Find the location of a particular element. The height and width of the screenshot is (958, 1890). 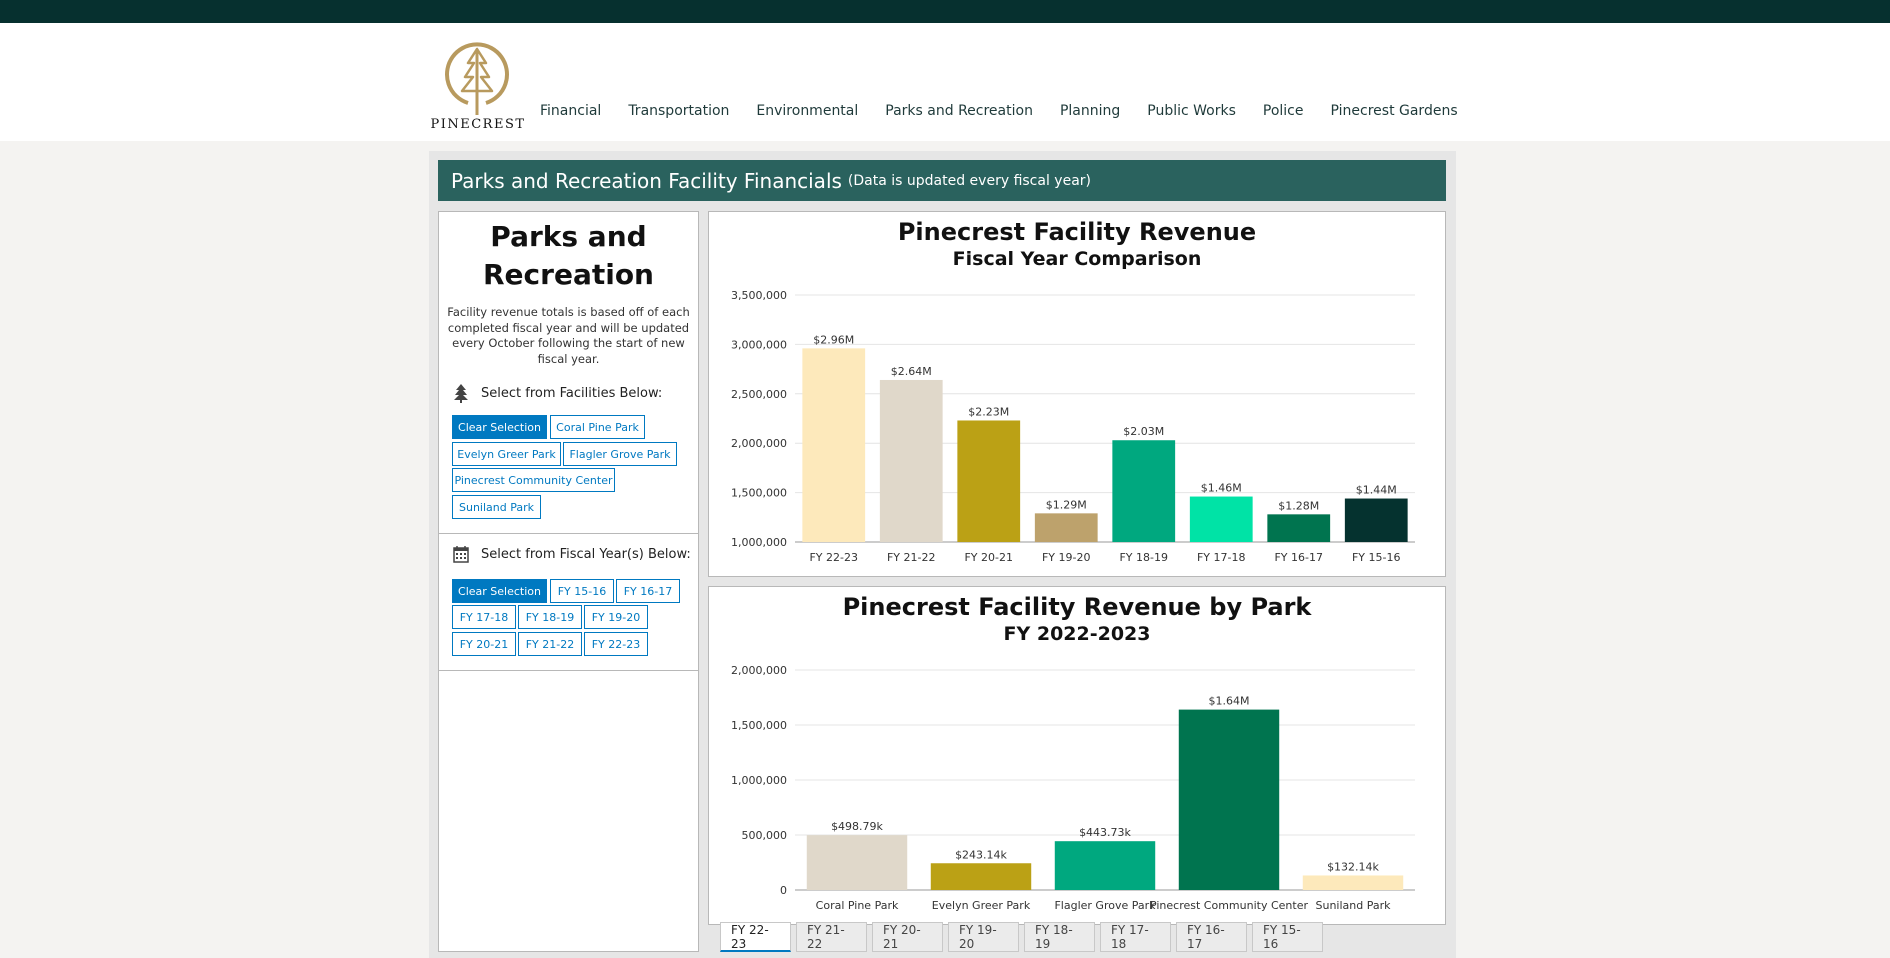

bar-data-label: $498.79k is located at coordinates (857, 826).